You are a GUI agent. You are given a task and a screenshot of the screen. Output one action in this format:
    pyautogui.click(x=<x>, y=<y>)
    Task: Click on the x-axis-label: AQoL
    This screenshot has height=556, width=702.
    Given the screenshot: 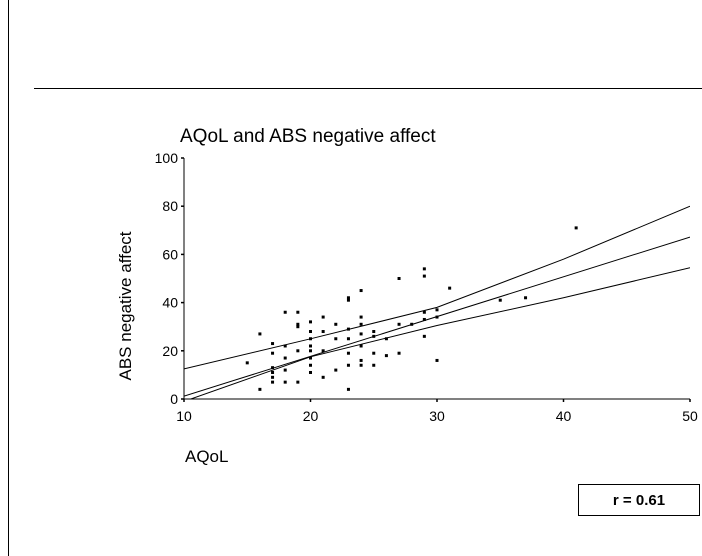 What is the action you would take?
    pyautogui.click(x=206, y=456)
    